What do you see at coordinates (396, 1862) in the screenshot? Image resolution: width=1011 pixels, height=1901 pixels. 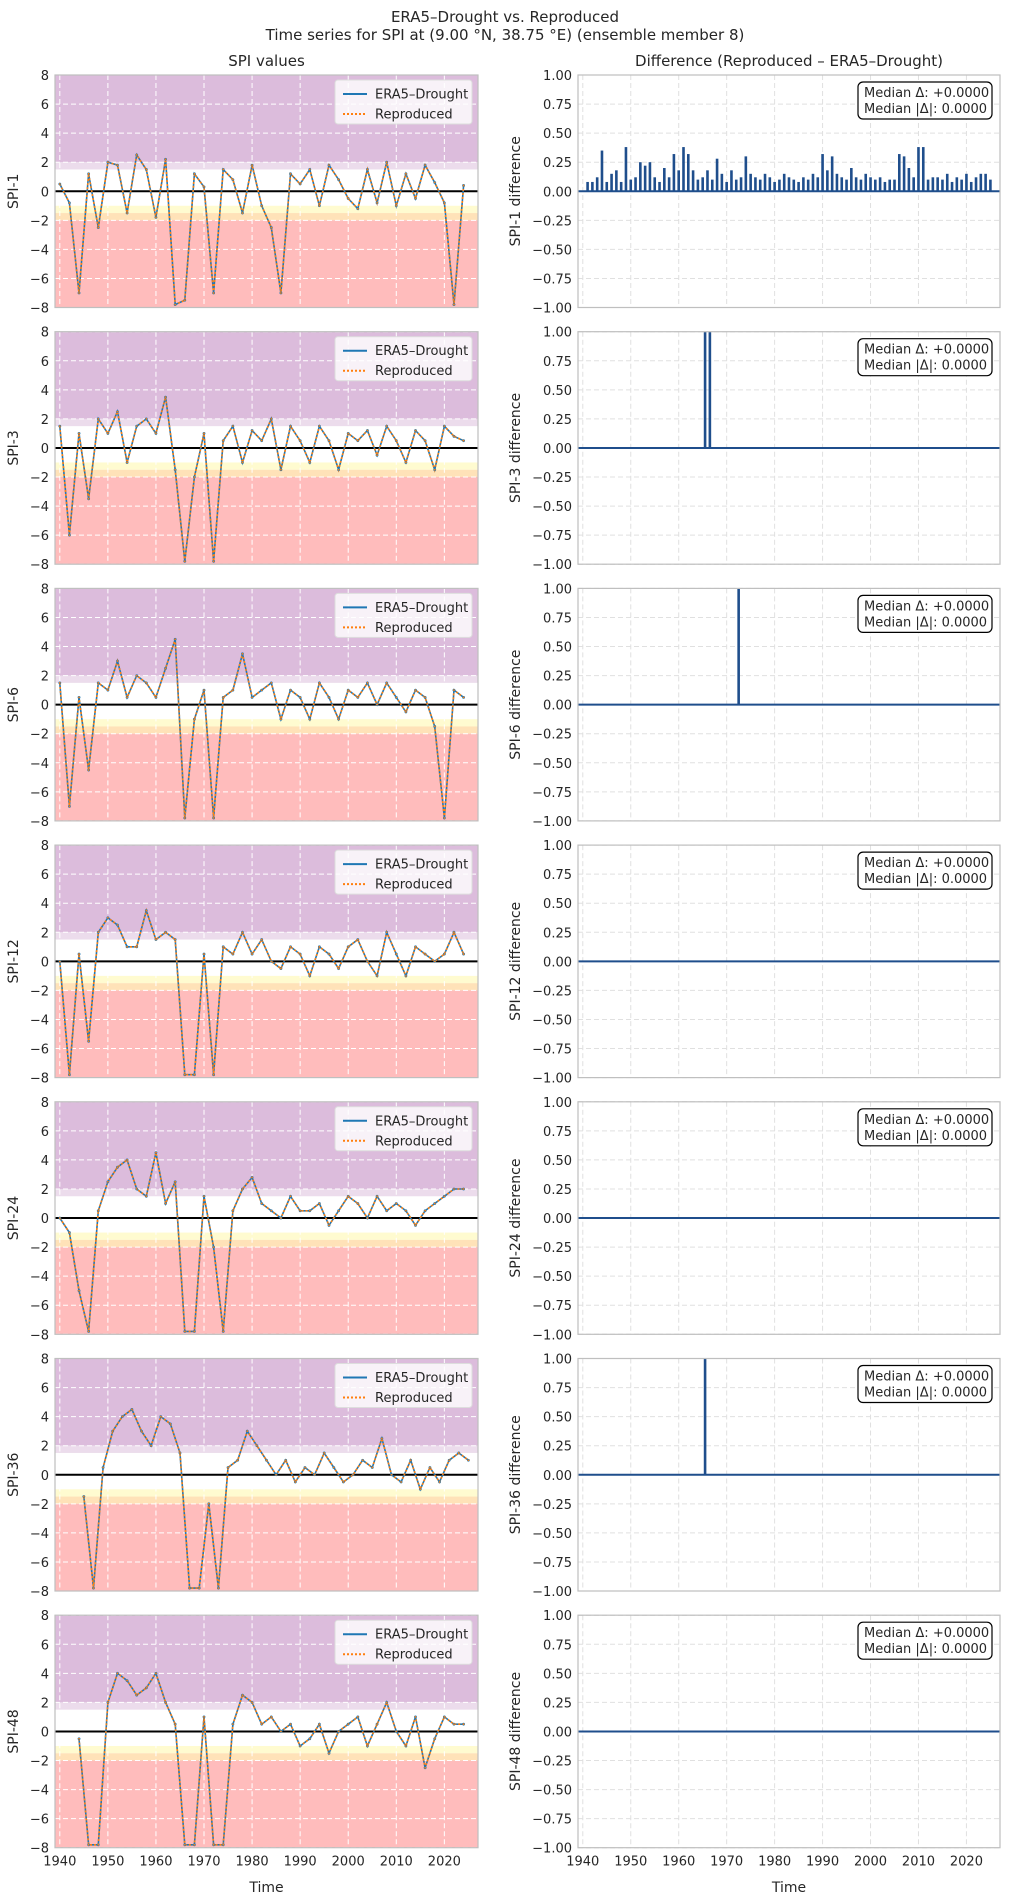 I see `x-tick-label: 2010` at bounding box center [396, 1862].